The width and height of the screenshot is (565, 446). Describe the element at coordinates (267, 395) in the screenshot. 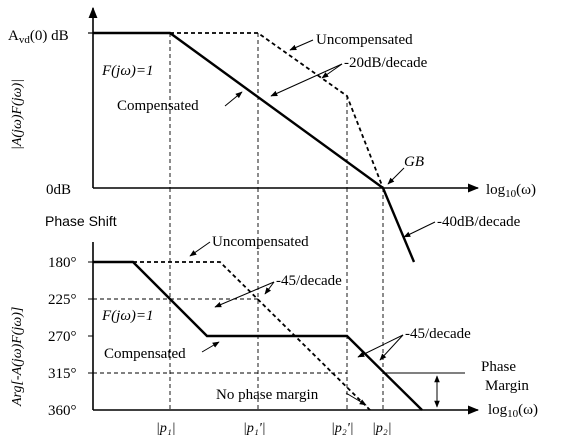

I see `phase-no-margin-label: No phase margin` at that location.